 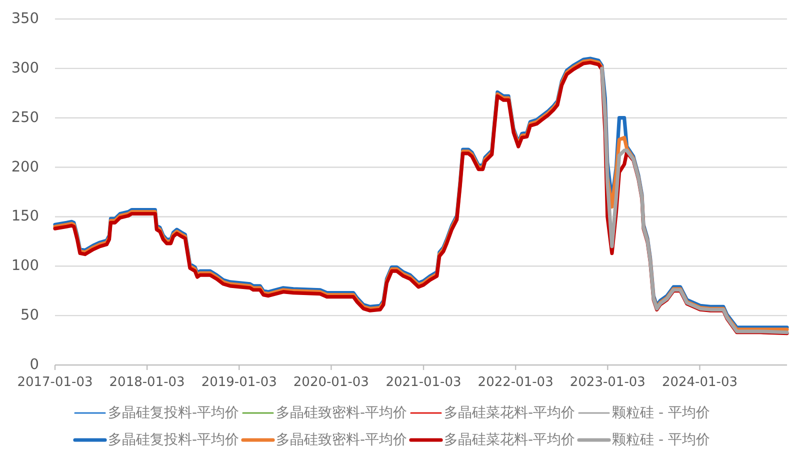 I want to click on x-tick-label: 2023-01-03, so click(x=608, y=382).